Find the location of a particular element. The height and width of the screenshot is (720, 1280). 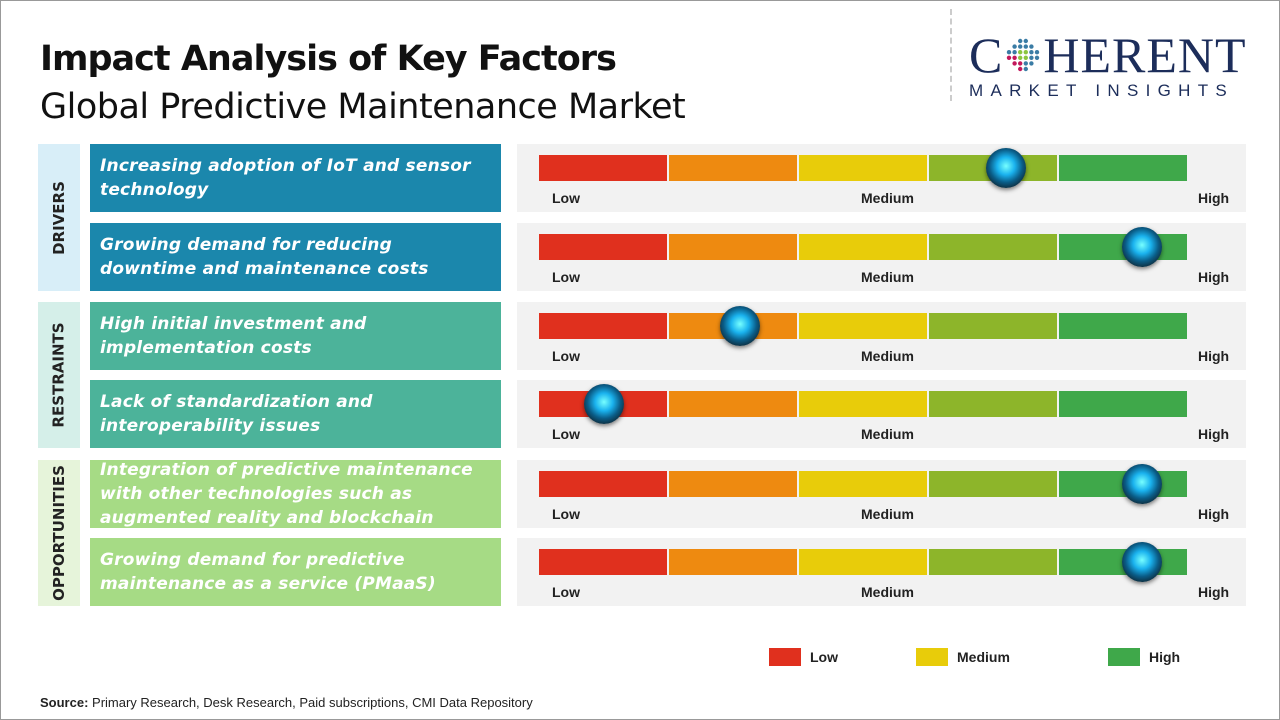

legend-medium: Medium is located at coordinates (963, 657).